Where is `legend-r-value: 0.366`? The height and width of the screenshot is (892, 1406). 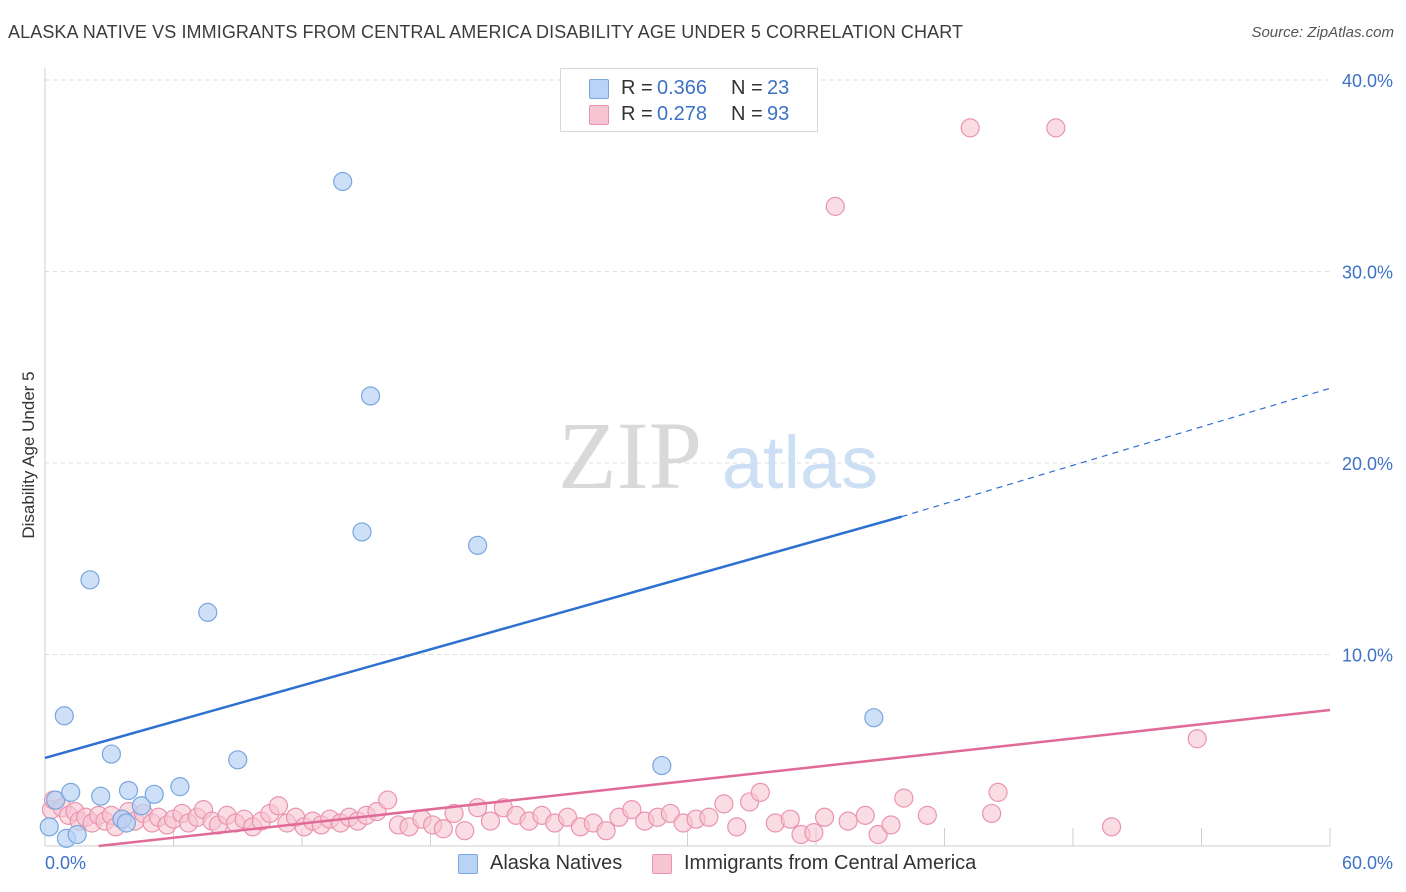
legend-r-value: 0.366 is located at coordinates (682, 88).